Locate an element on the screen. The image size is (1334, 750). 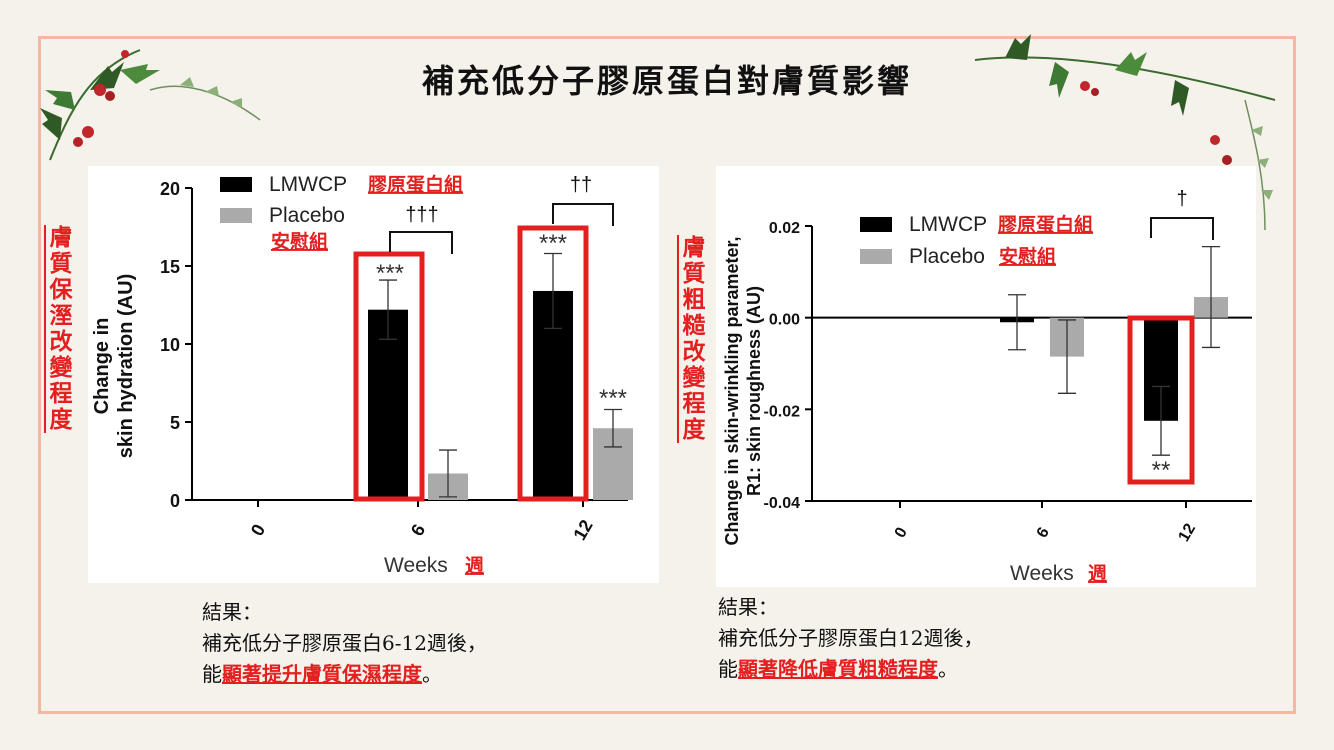
side-label-char: 保 is located at coordinates (61, 289).